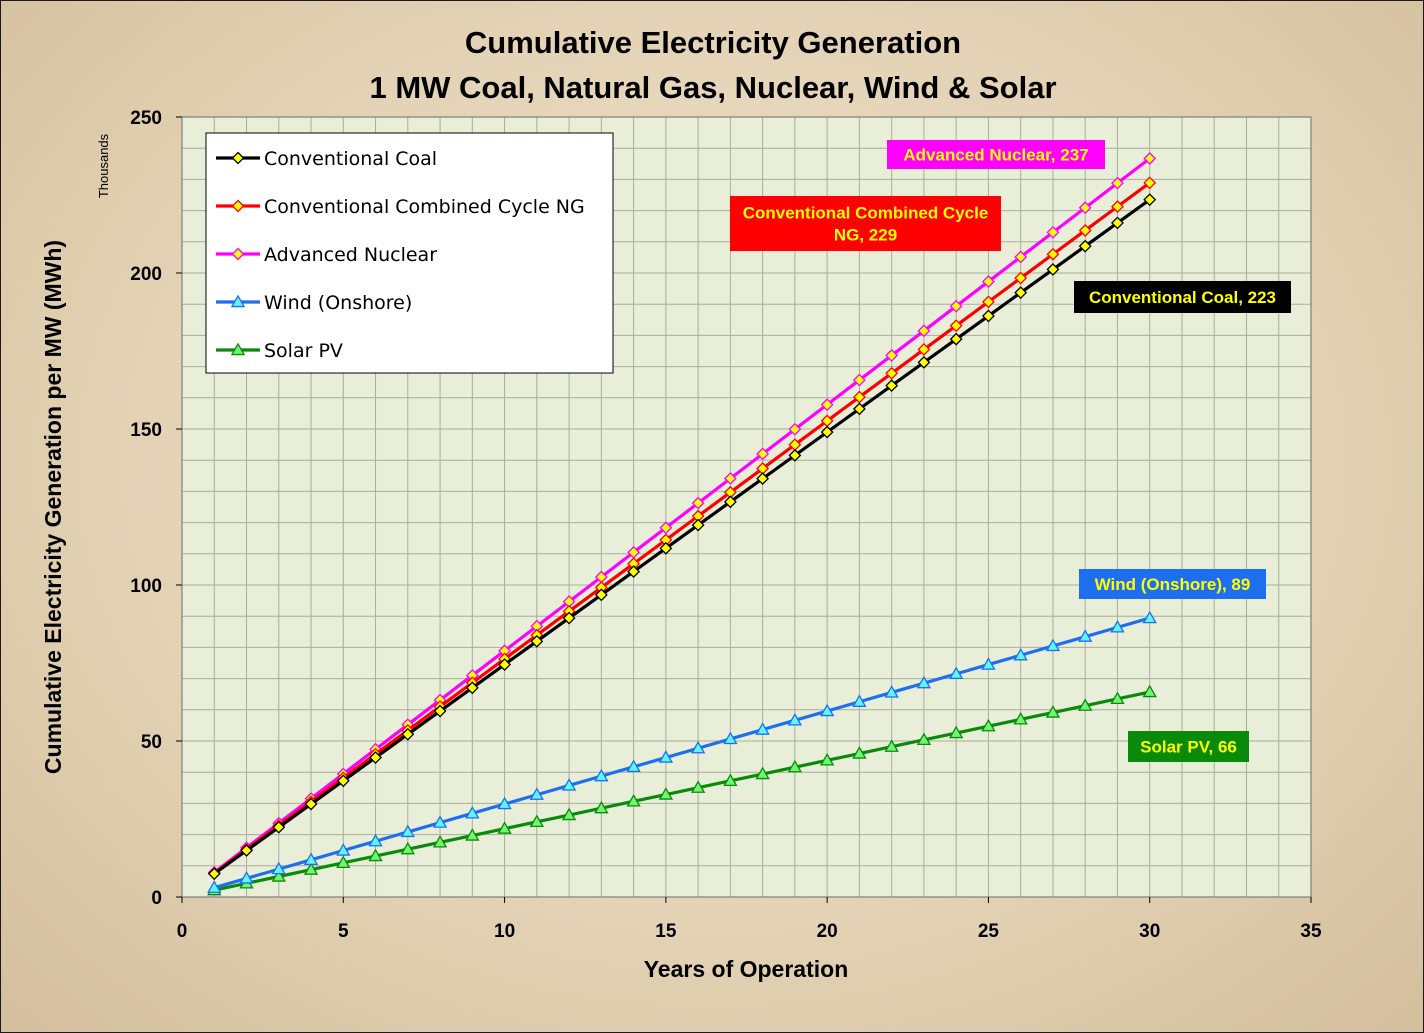  I want to click on legend-box, so click(409, 253).